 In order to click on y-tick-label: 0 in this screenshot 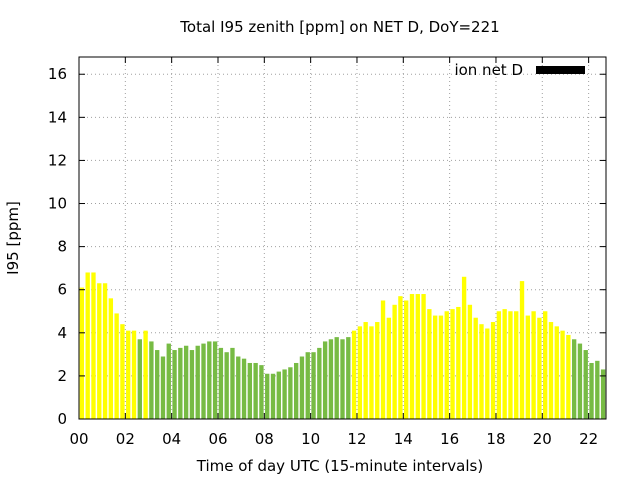, I will do `click(62, 419)`.